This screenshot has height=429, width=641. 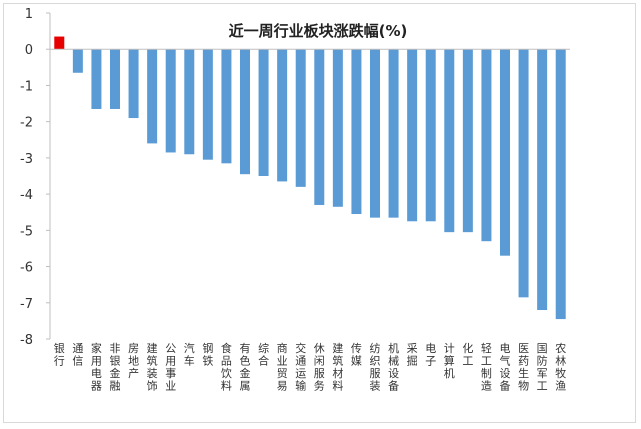 What do you see at coordinates (115, 79) in the screenshot?
I see `bar-非银金融` at bounding box center [115, 79].